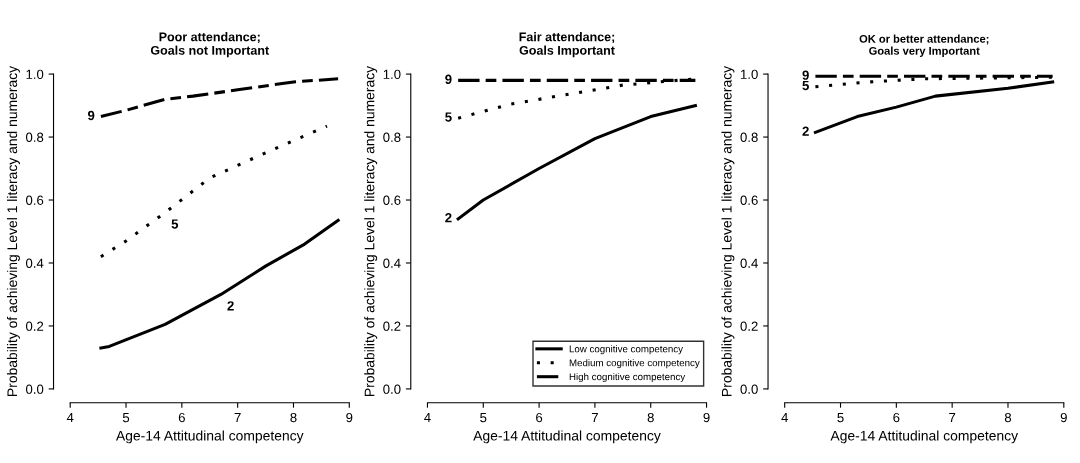  Describe the element at coordinates (634, 364) in the screenshot. I see `legend-label: Medium cognitive competency` at that location.